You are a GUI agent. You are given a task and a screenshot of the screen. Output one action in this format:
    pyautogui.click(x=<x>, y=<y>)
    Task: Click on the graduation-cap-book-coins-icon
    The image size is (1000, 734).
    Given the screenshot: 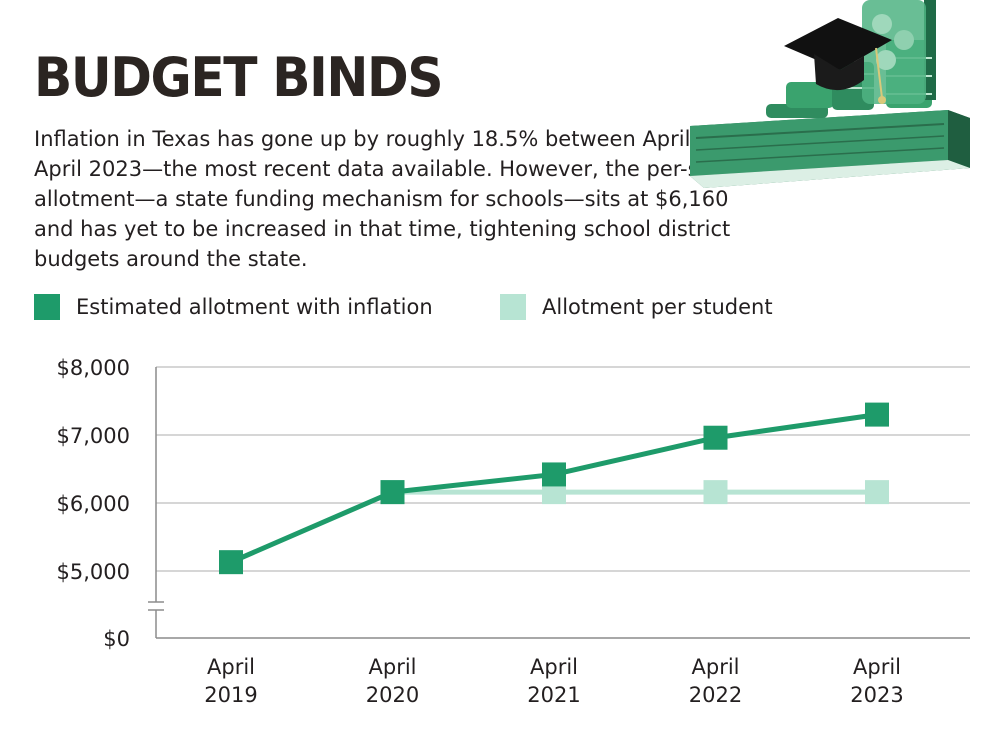 What is the action you would take?
    pyautogui.click(x=831, y=94)
    